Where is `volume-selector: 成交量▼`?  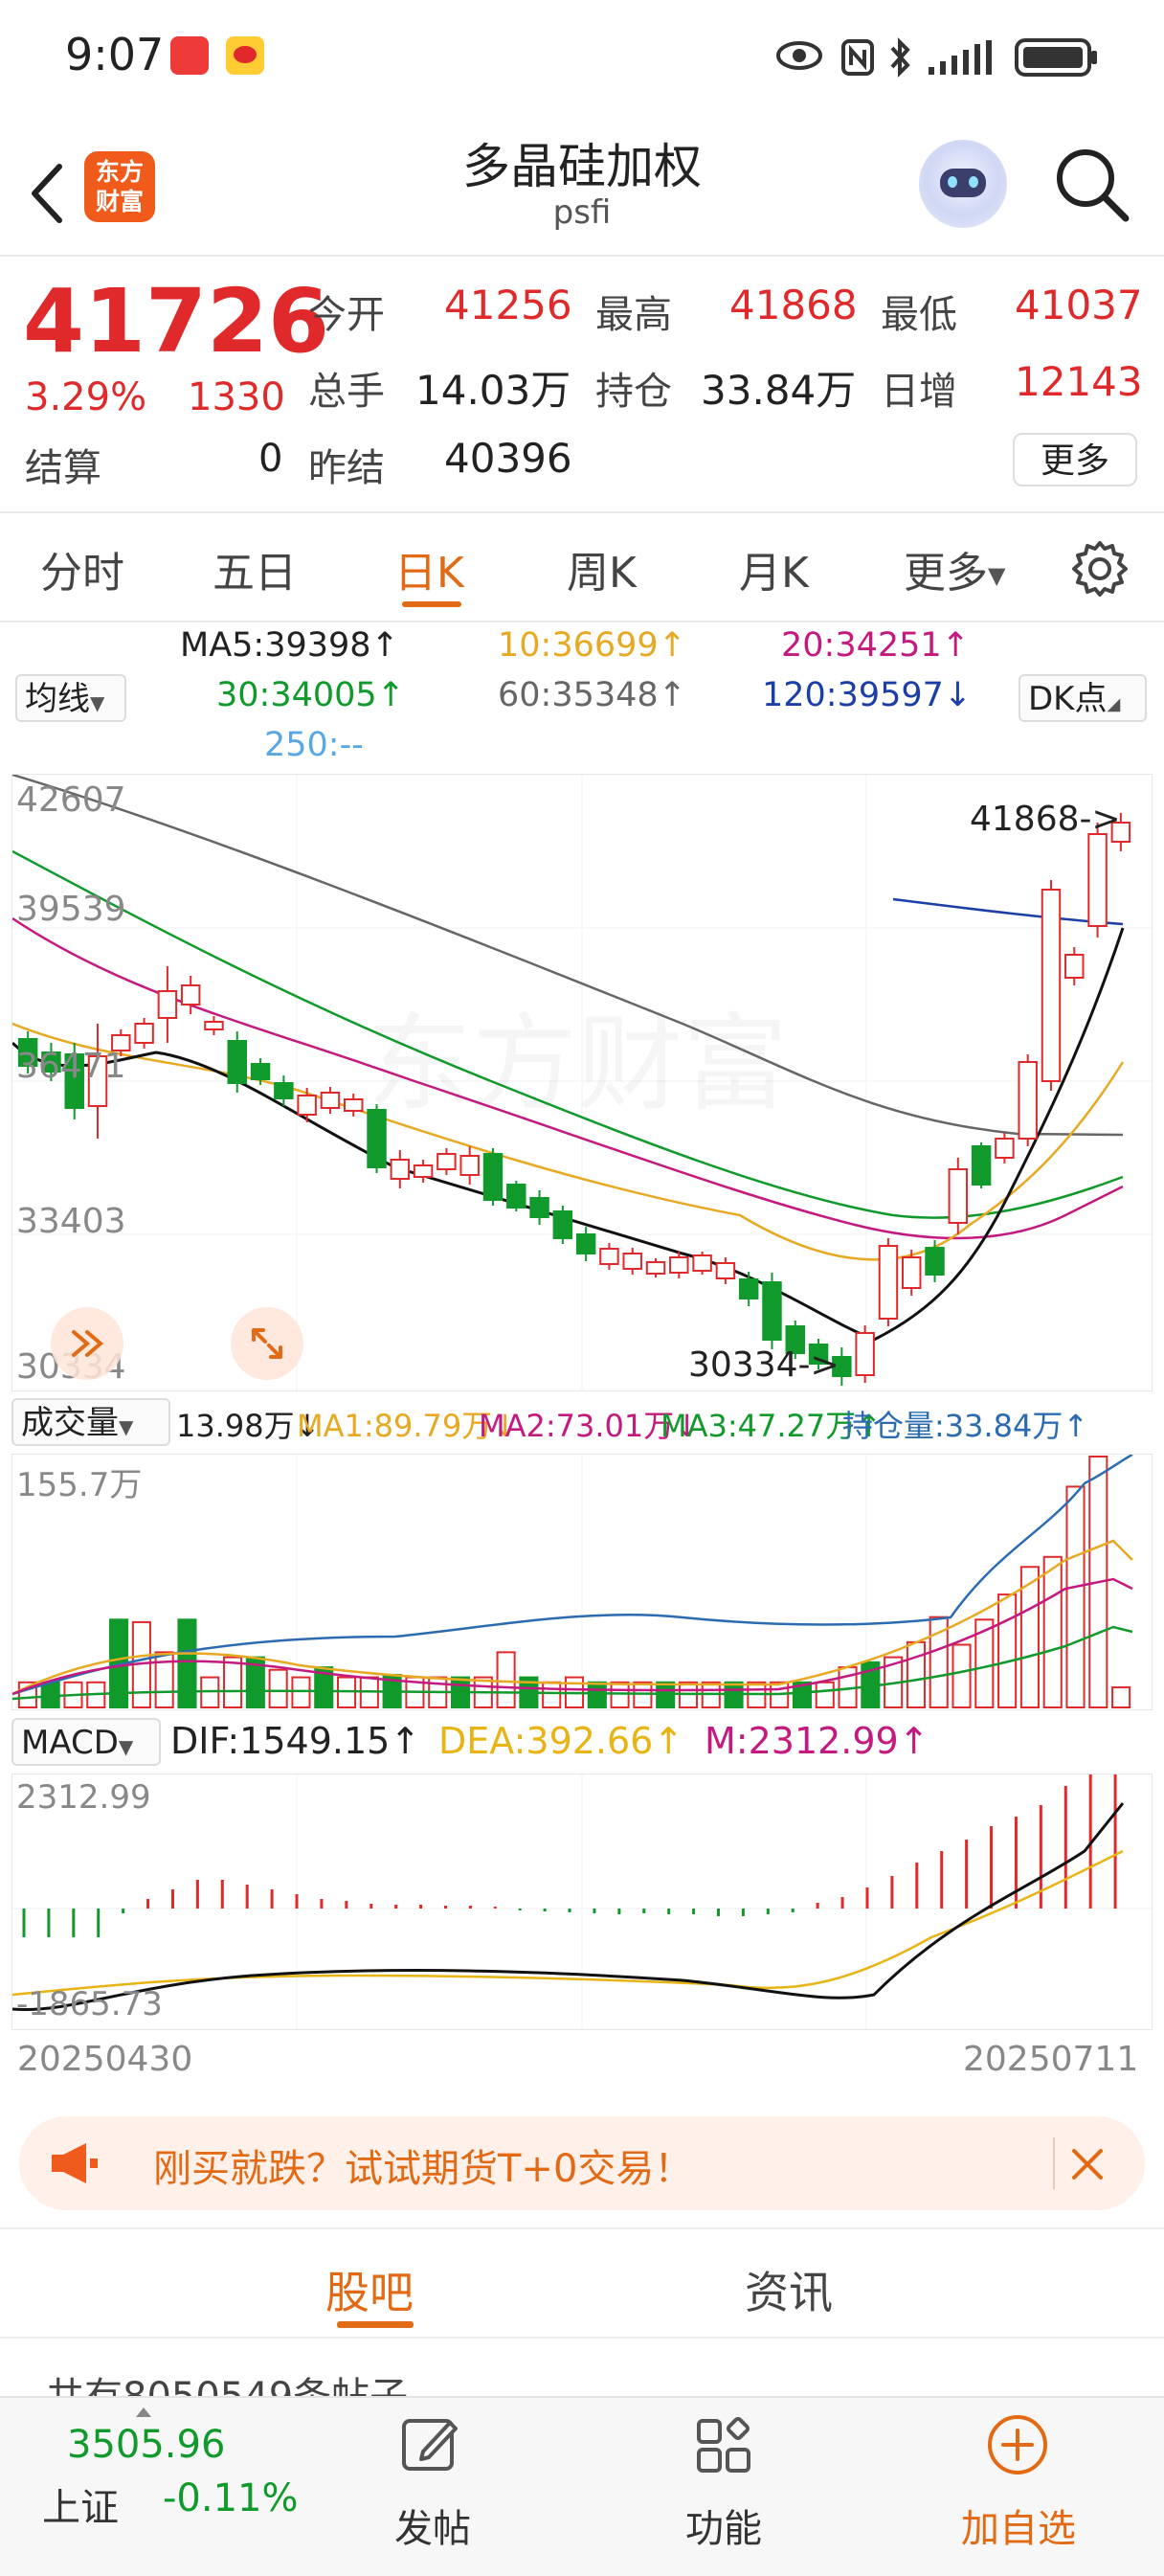 volume-selector: 成交量▼ is located at coordinates (90, 1422).